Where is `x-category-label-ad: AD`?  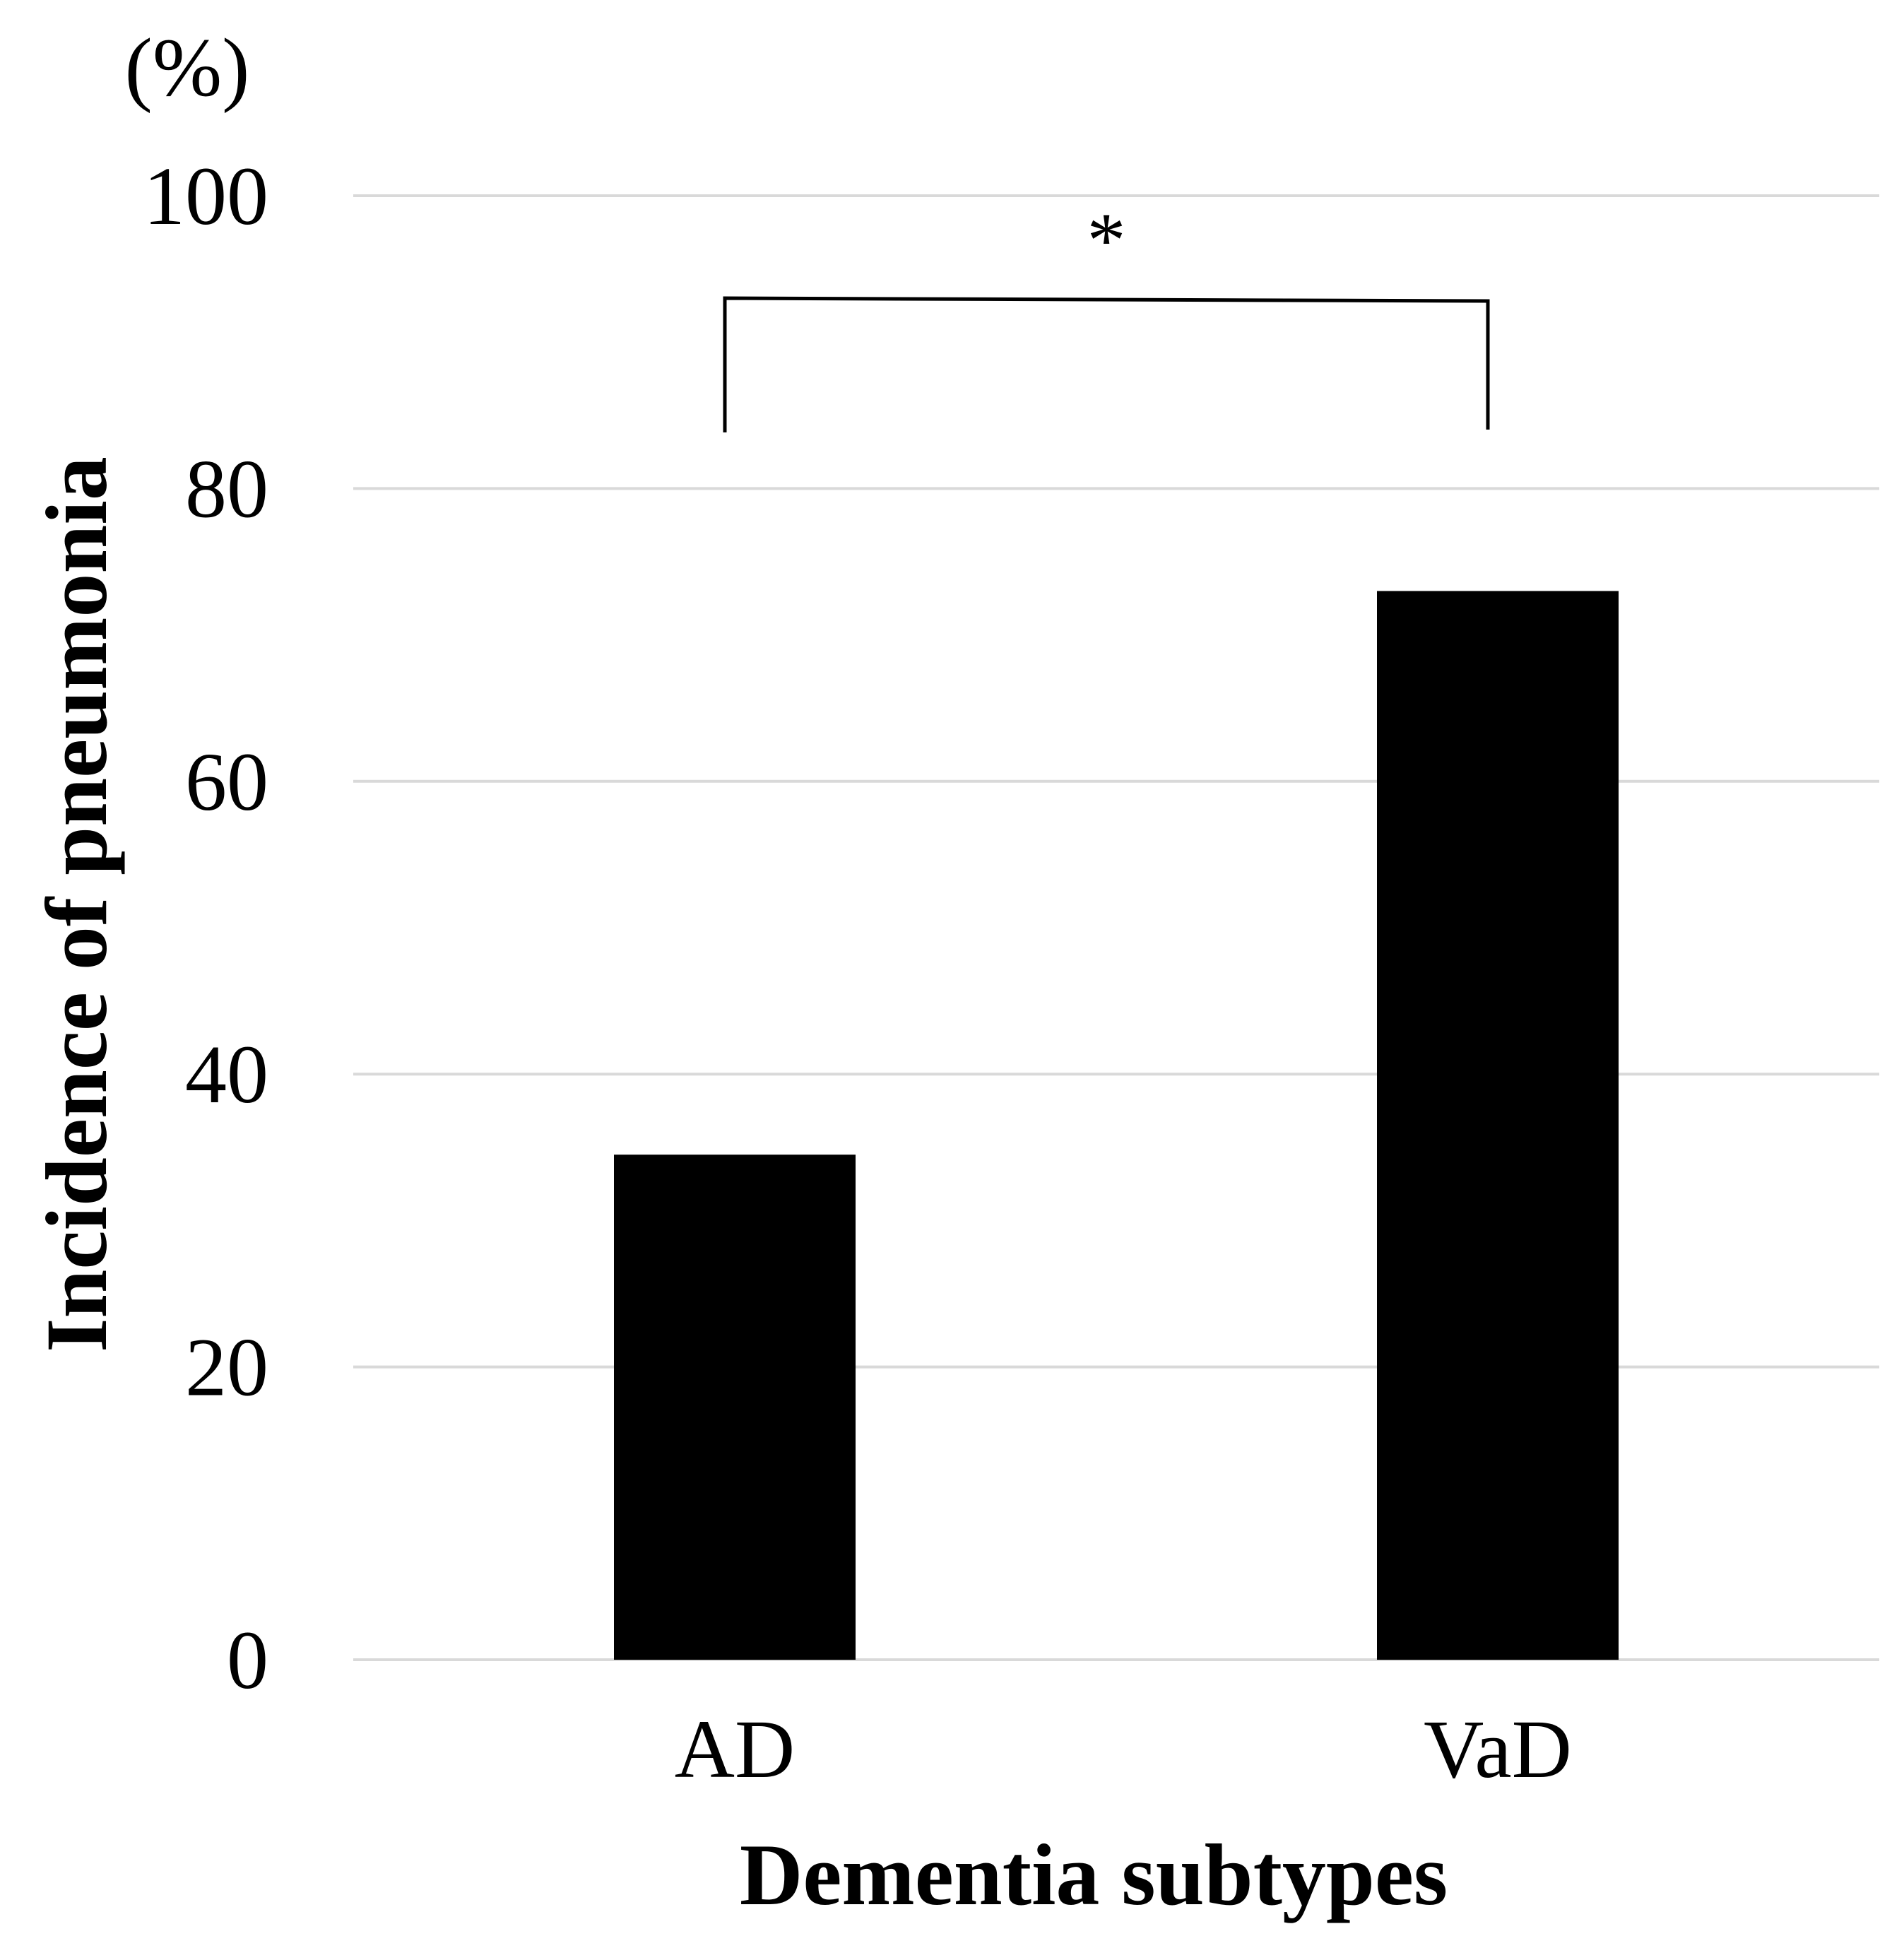 x-category-label-ad: AD is located at coordinates (735, 1749).